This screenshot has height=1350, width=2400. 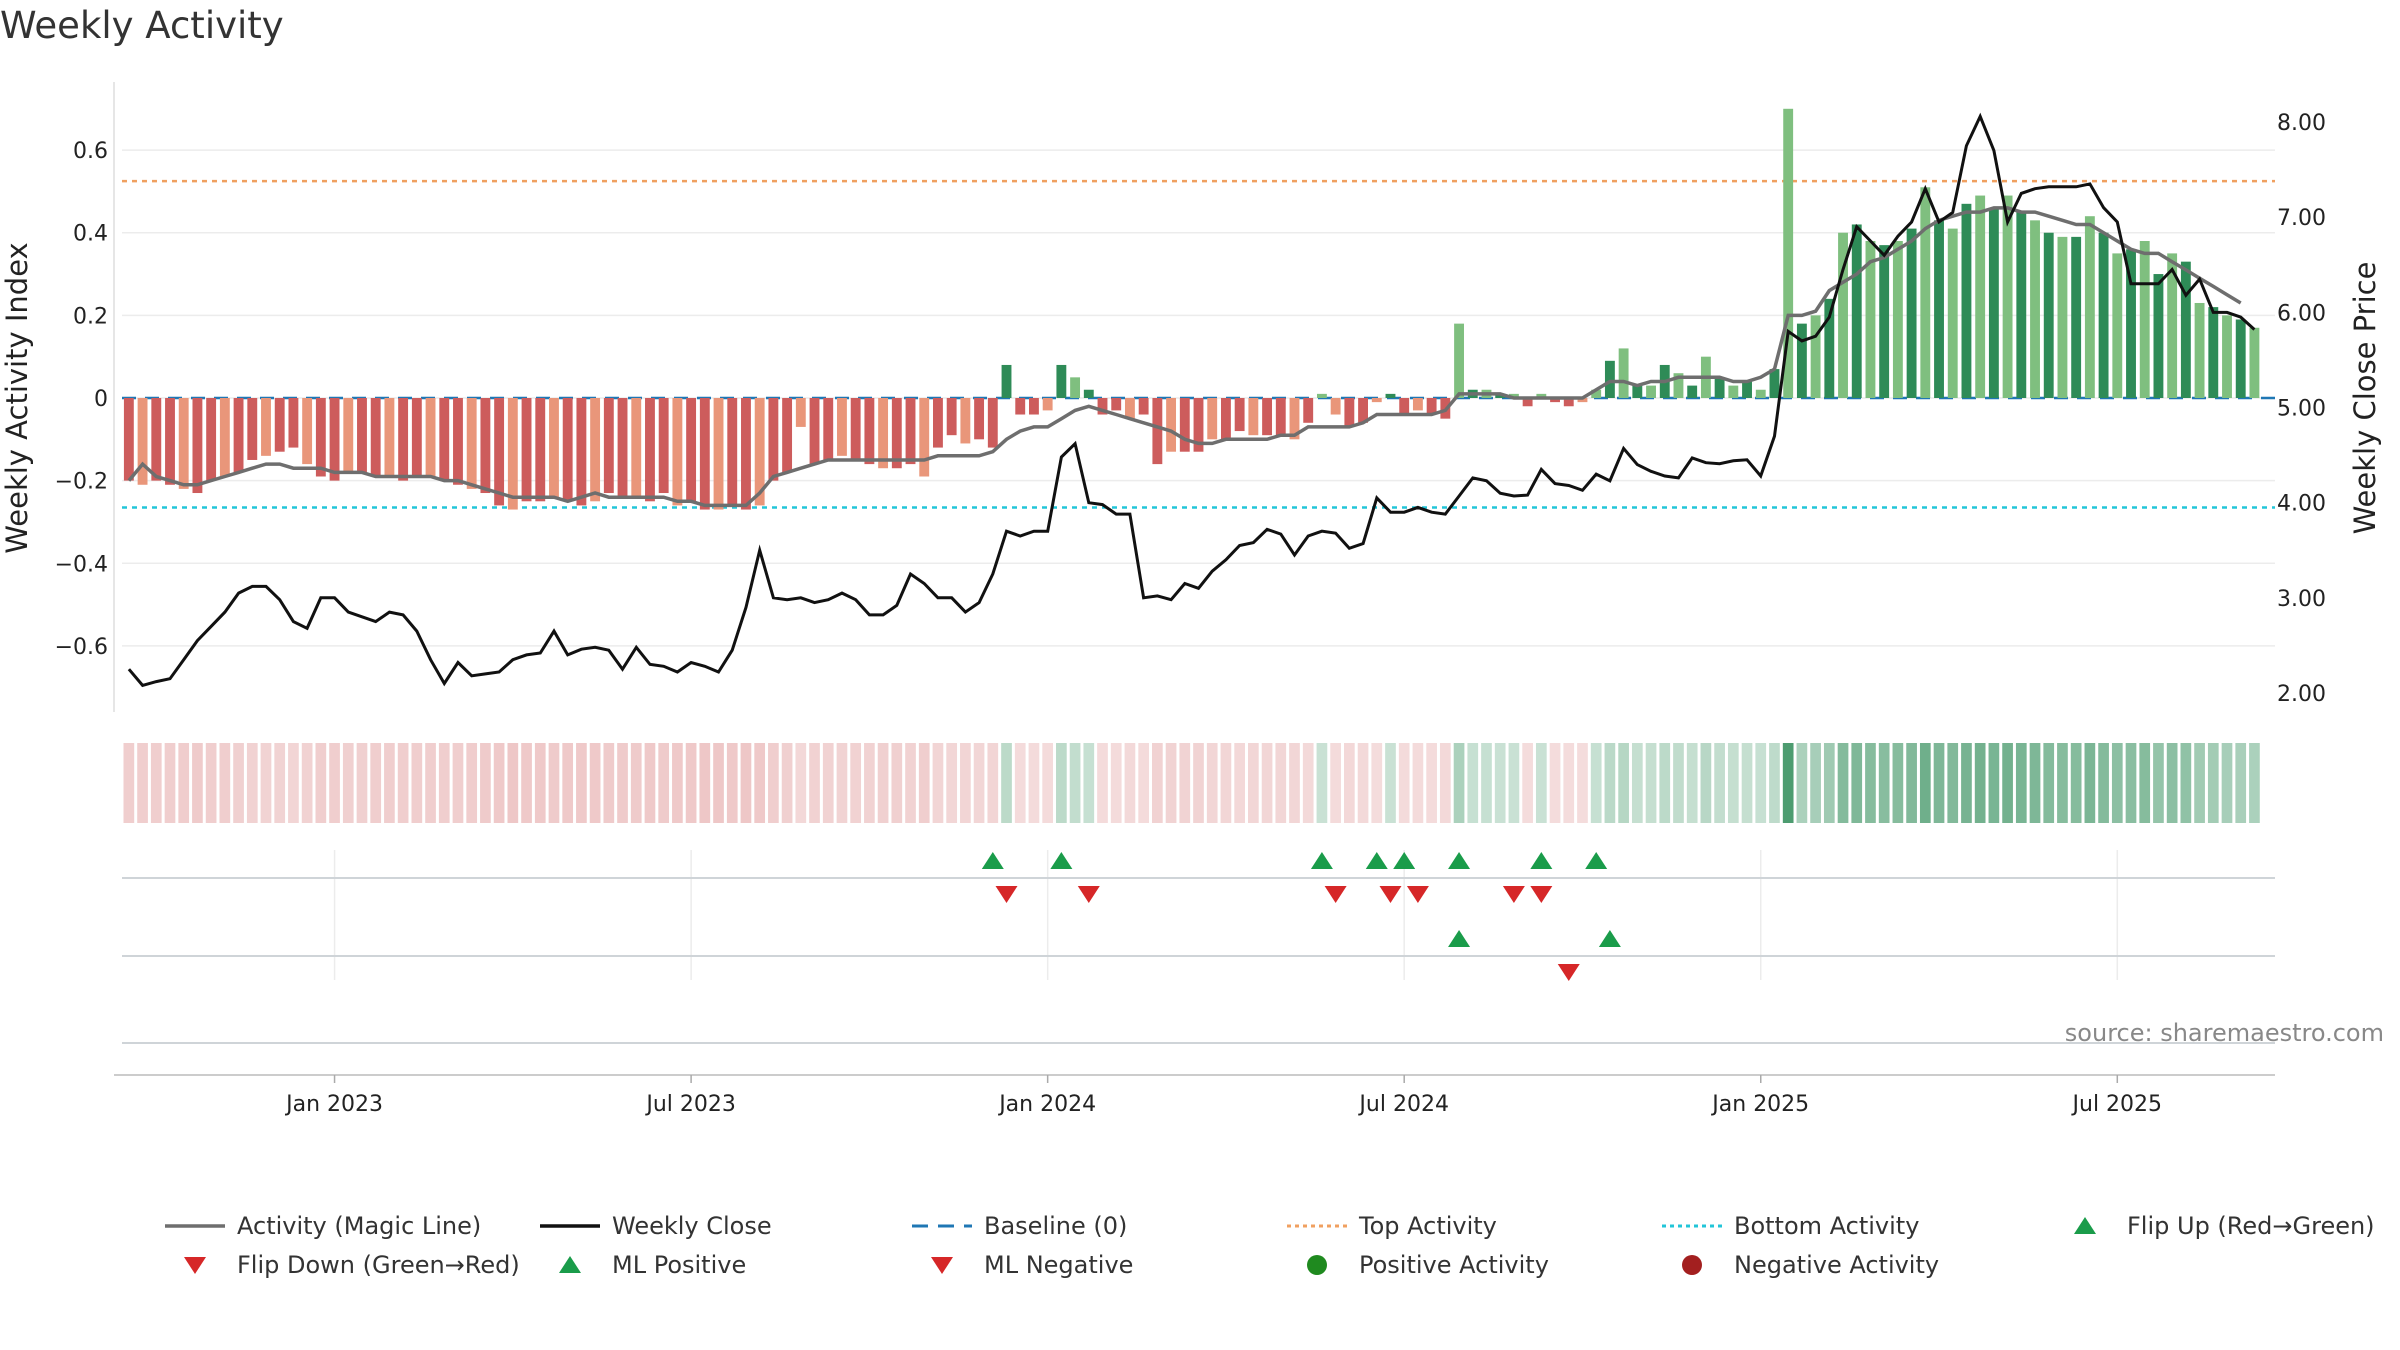 I want to click on y-tick-label: 0.6, so click(x=90, y=151).